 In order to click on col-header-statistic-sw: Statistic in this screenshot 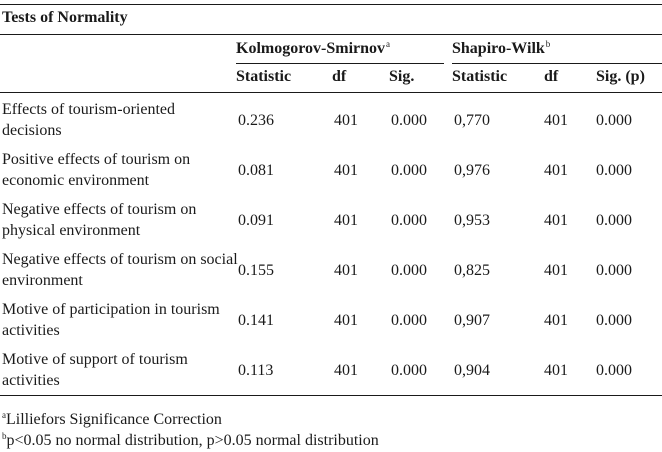, I will do `click(480, 76)`.